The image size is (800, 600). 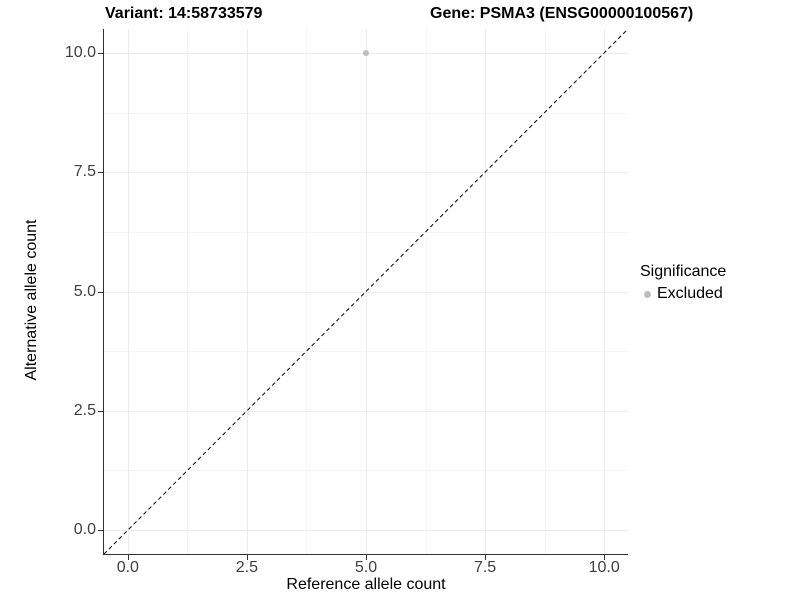 I want to click on legend-item-label: Excluded, so click(x=690, y=293).